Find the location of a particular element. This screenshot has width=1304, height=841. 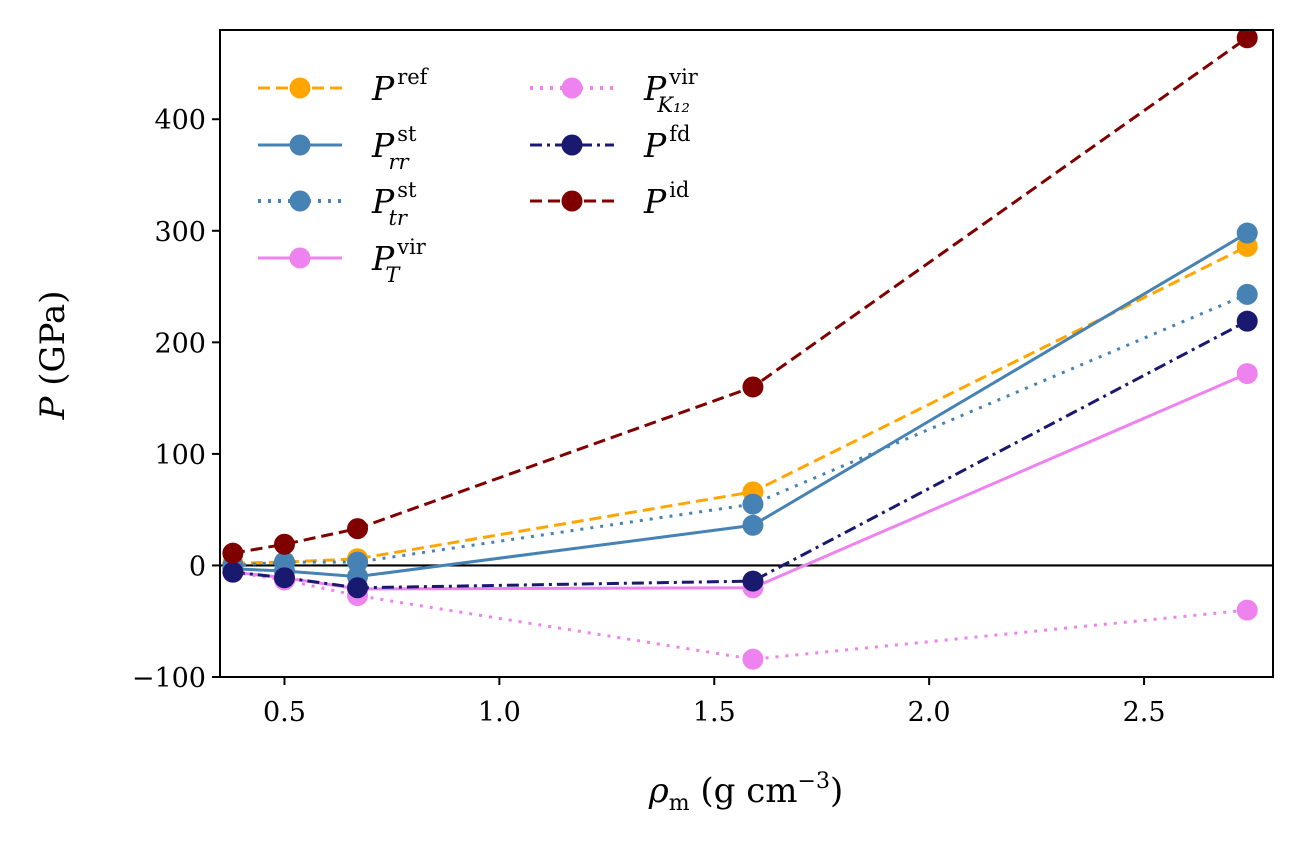

legend-marker-id is located at coordinates (572, 201).